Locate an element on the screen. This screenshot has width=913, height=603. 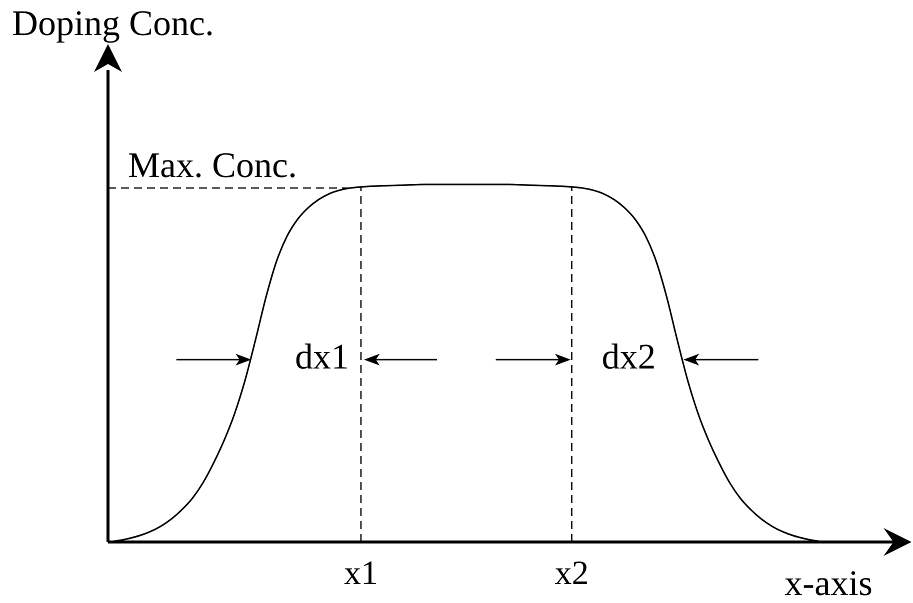
x-tick-label: x2 is located at coordinates (571, 573).